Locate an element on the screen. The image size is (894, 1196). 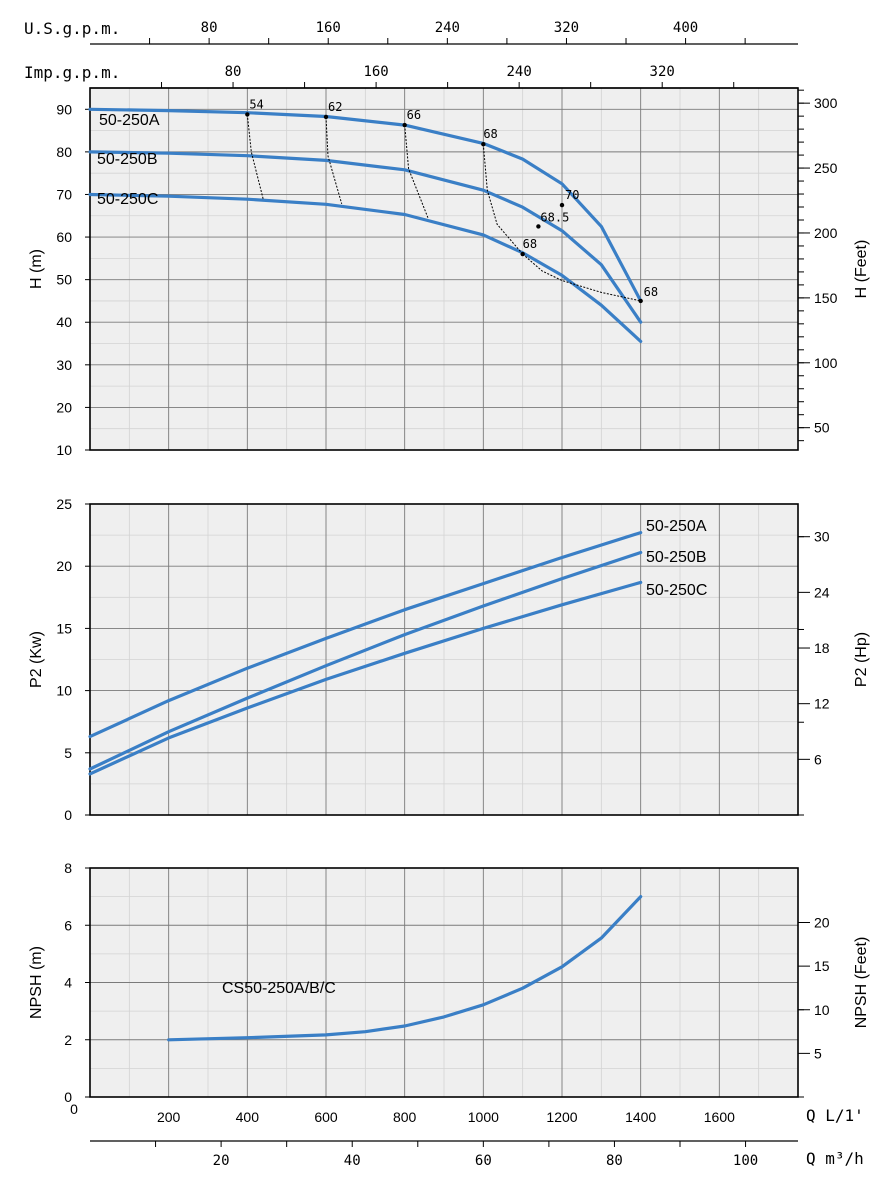
bottom-axis-tick-label: 60 is located at coordinates (483, 1161).